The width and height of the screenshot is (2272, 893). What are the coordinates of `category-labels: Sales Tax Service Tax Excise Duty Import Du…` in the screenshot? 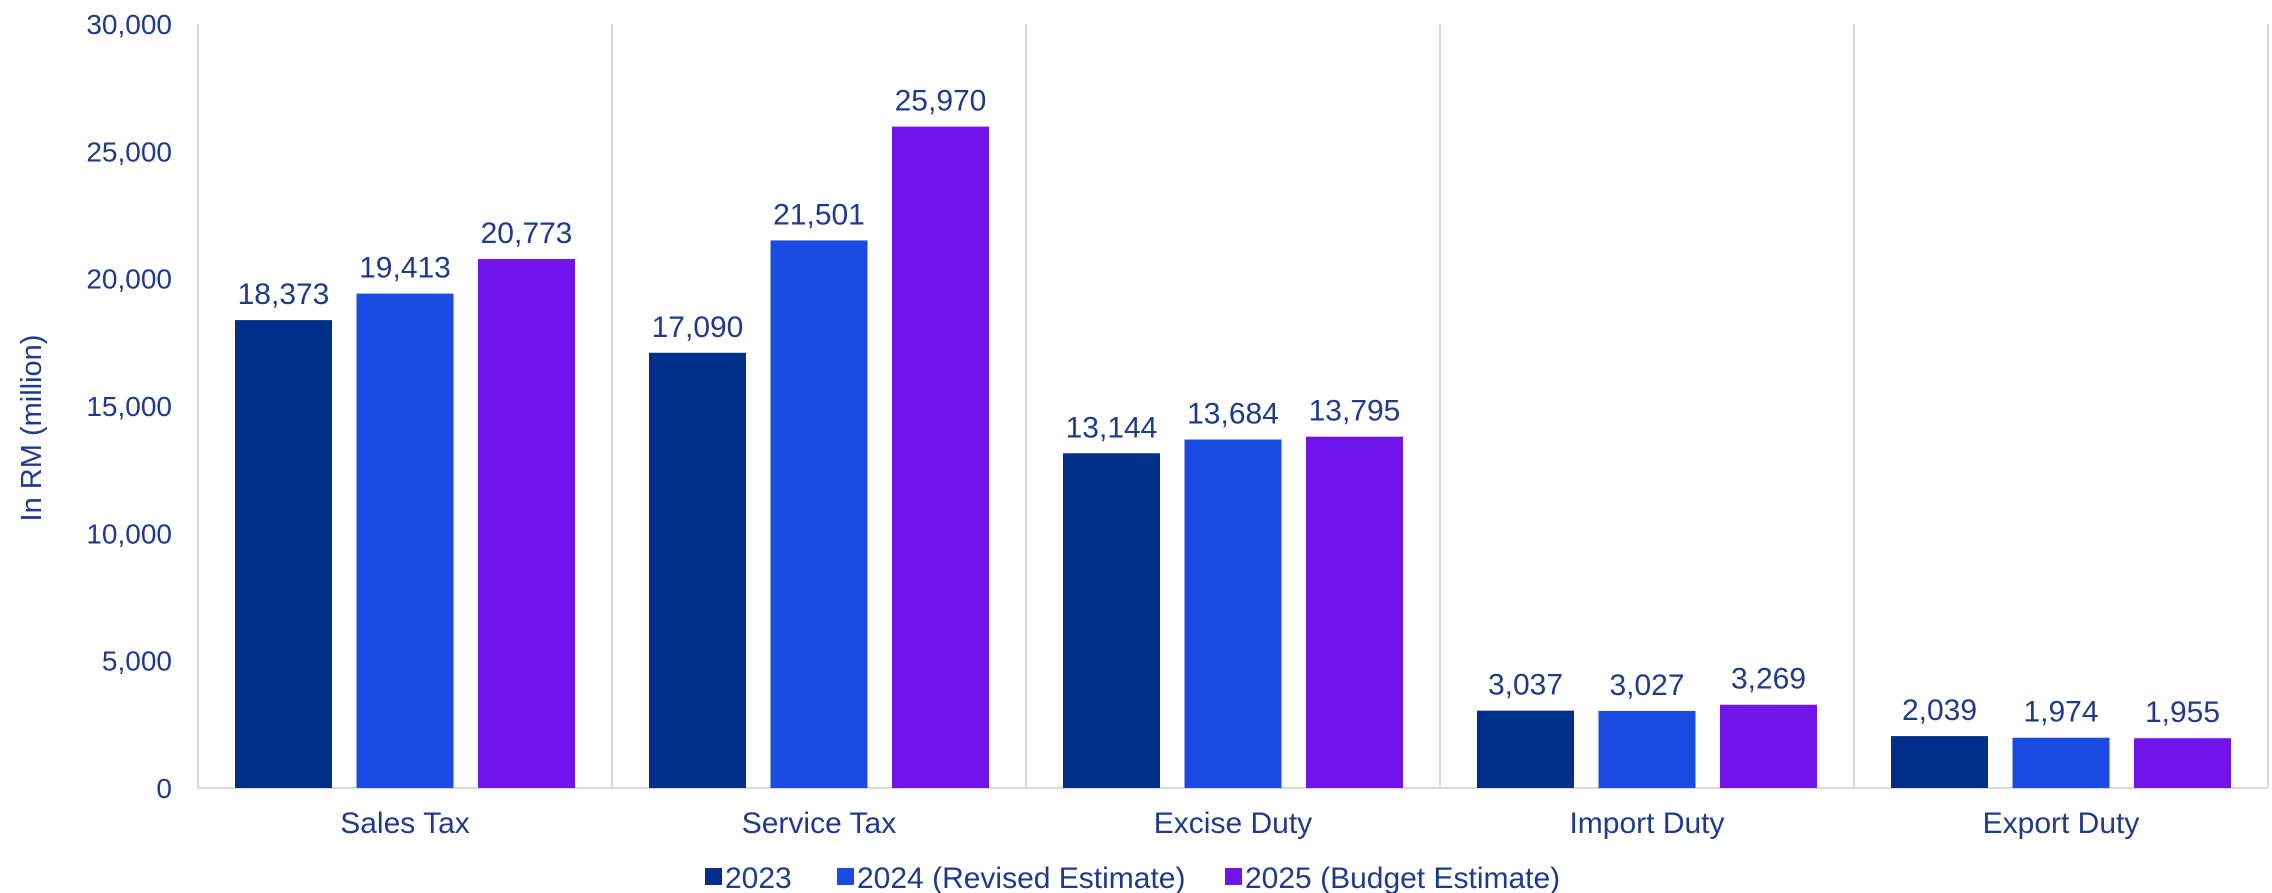 It's located at (1239, 823).